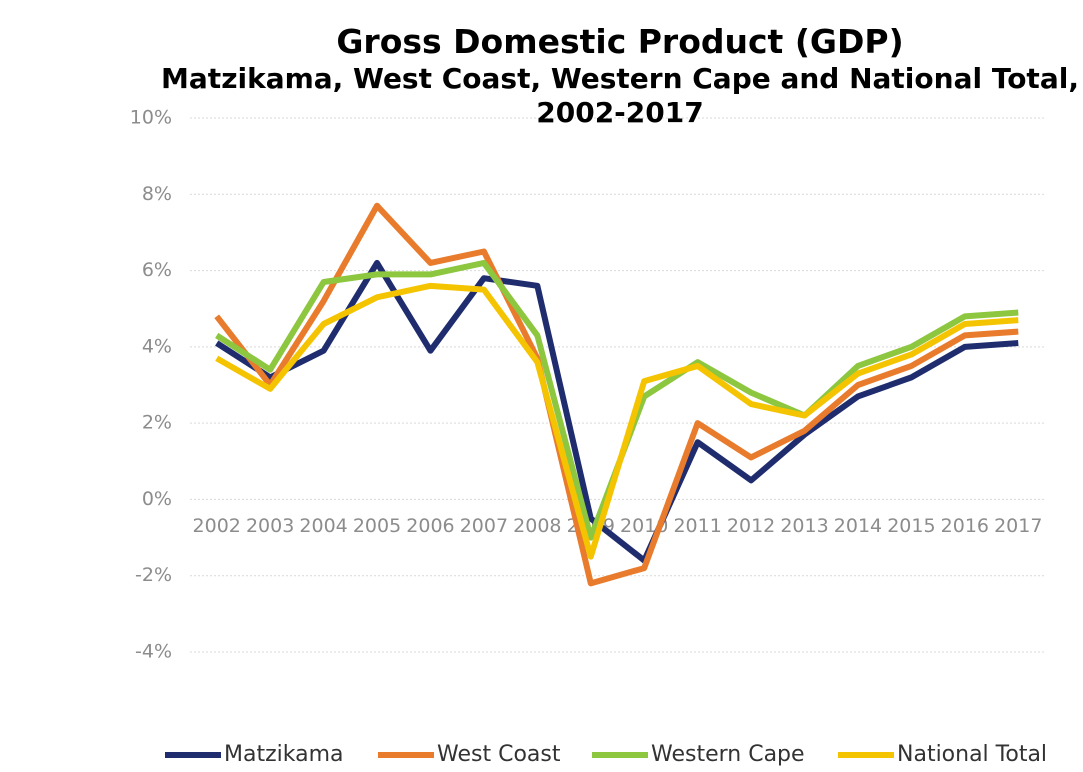  I want to click on x-tick-label: 2002, so click(217, 526).